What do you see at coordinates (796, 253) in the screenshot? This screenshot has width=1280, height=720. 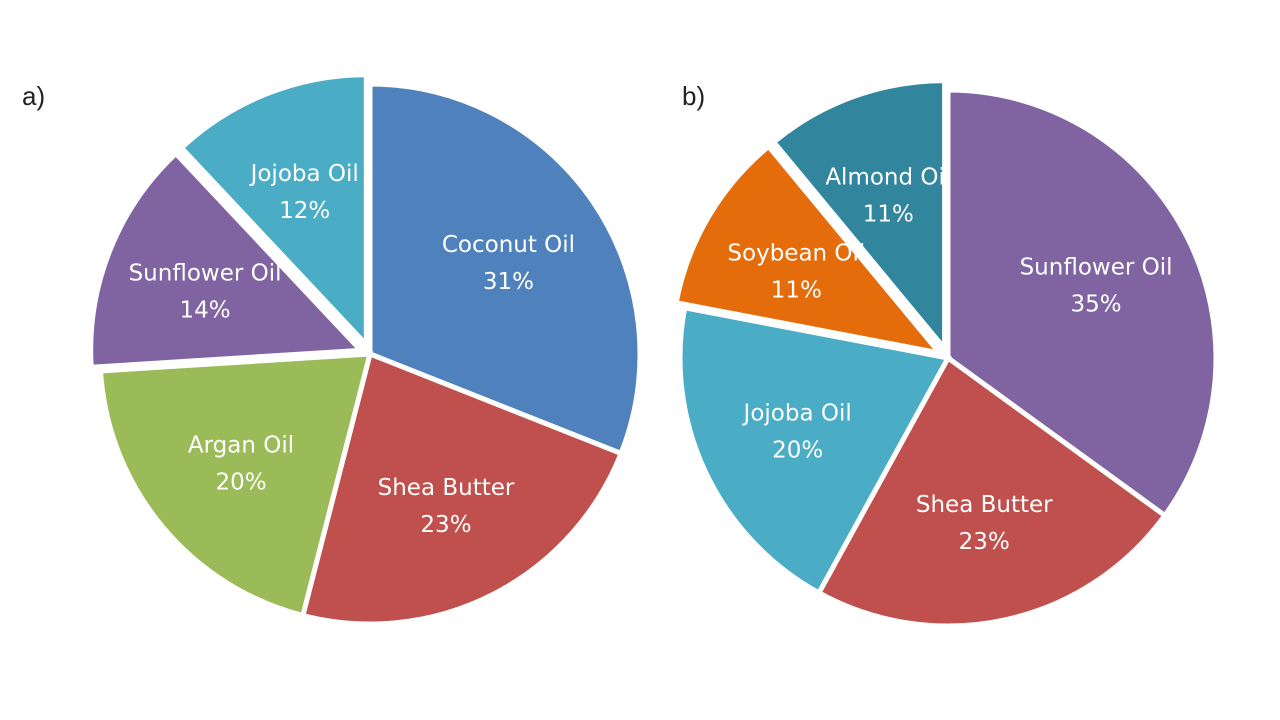 I see `slice-category-label: Soybean Oil` at bounding box center [796, 253].